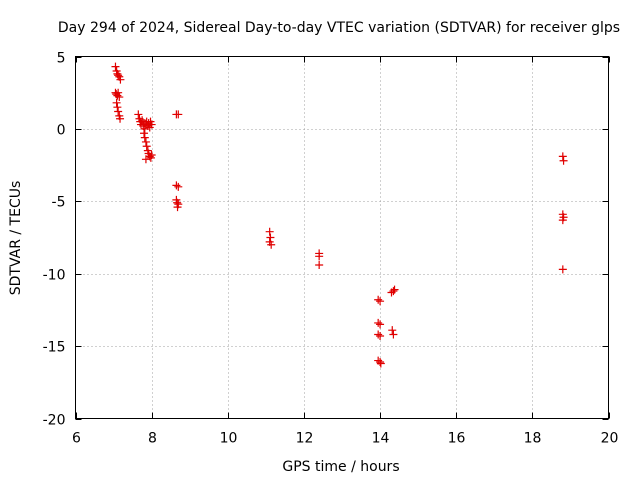 This screenshot has height=480, width=640. What do you see at coordinates (229, 439) in the screenshot?
I see `x-tick-label: 10` at bounding box center [229, 439].